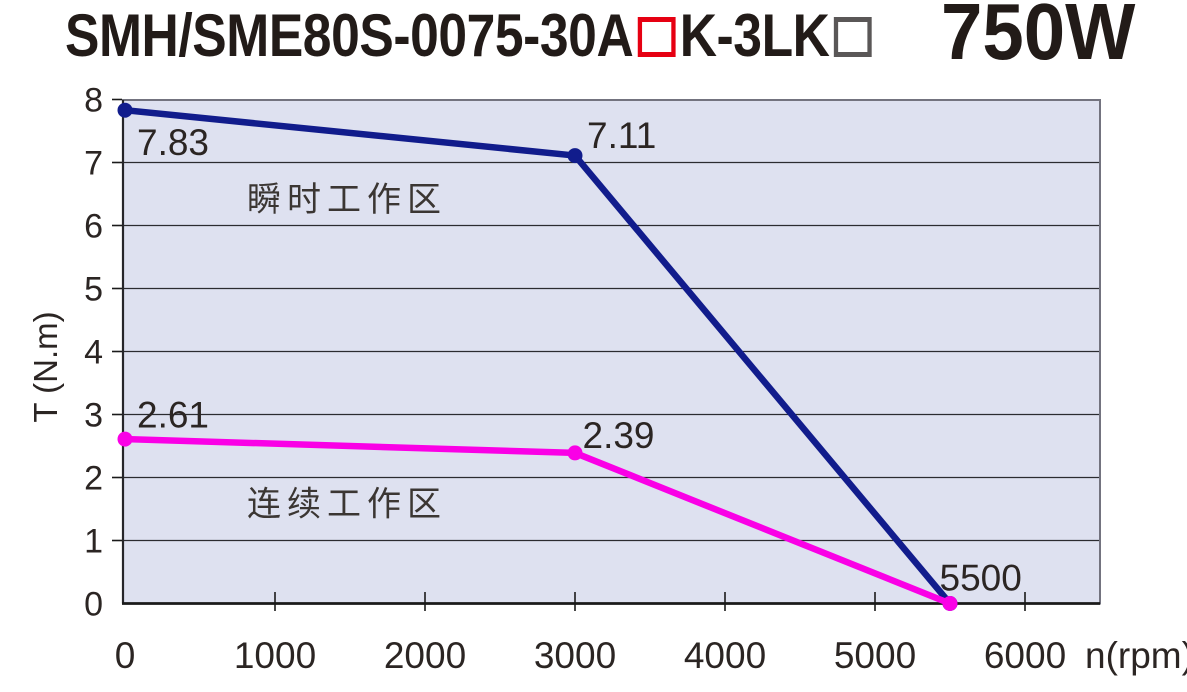 The height and width of the screenshot is (692, 1187). Describe the element at coordinates (125, 655) in the screenshot. I see `x-axis-tick-label: 0` at that location.